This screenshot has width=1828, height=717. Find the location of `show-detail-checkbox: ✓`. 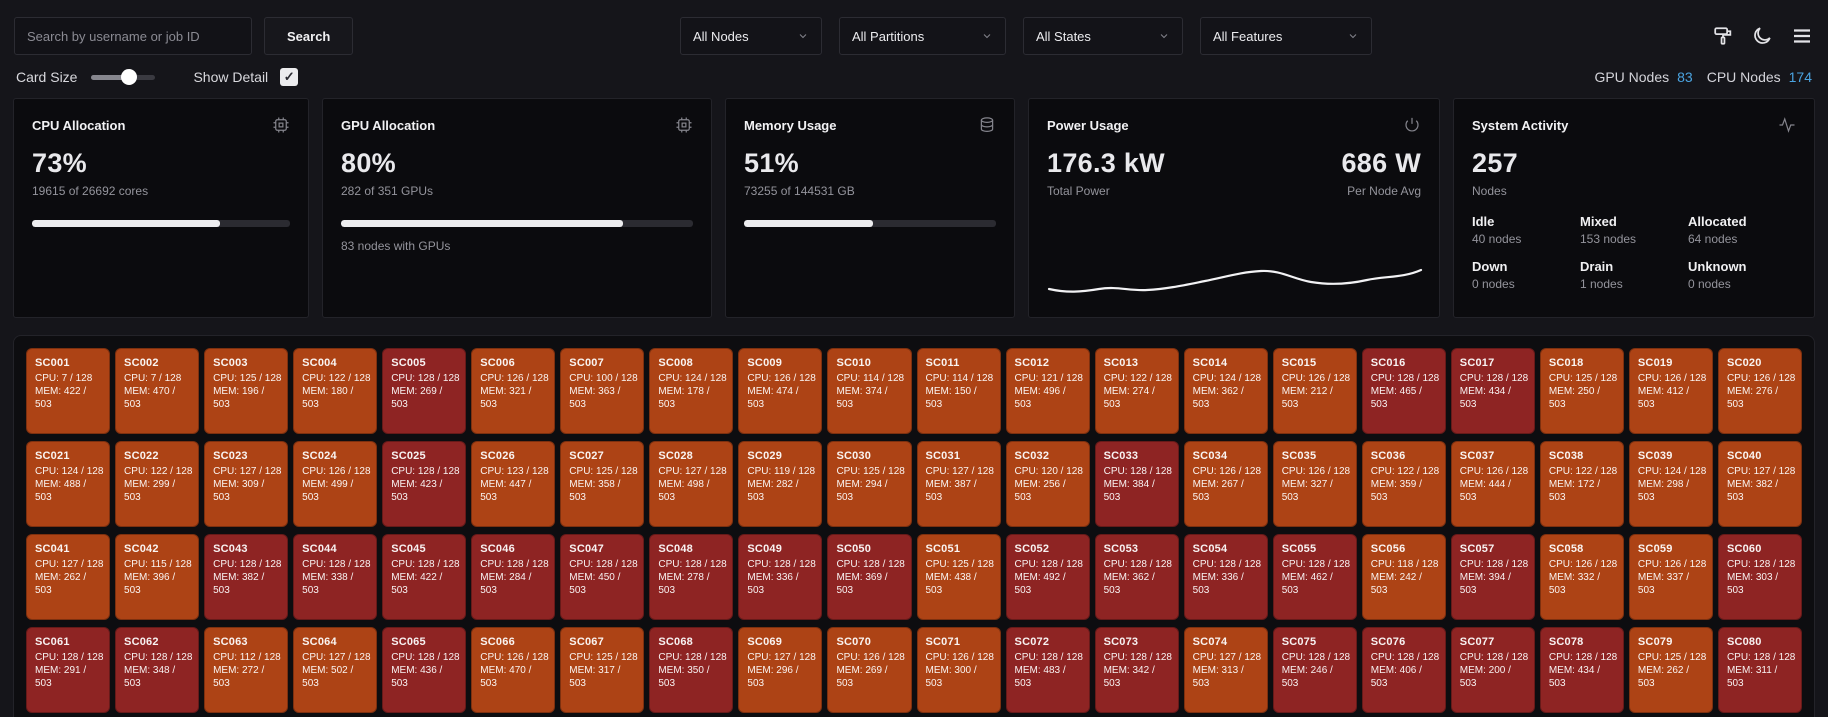

show-detail-checkbox: ✓ is located at coordinates (289, 77).